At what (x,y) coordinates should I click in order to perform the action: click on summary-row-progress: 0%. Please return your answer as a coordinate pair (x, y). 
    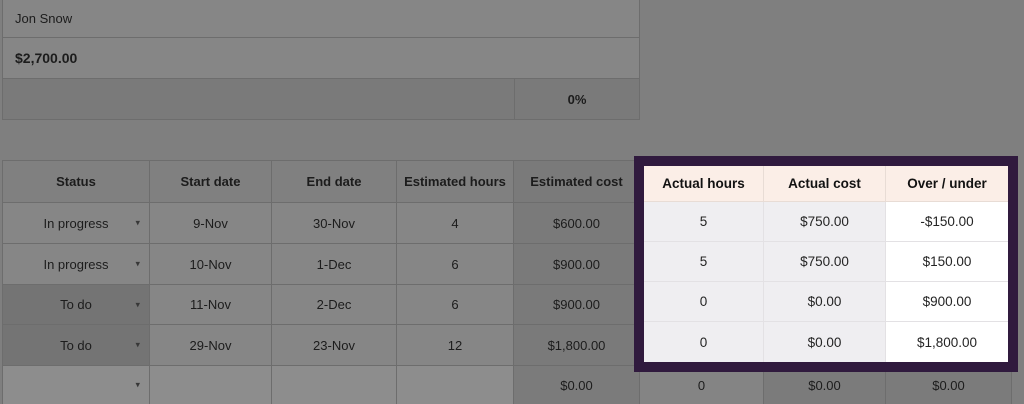
    Looking at the image, I should click on (321, 99).